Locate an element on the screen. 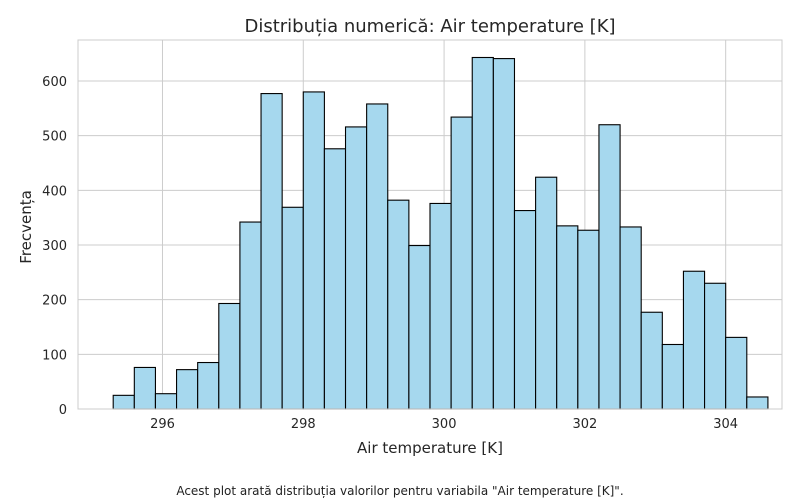 This screenshot has height=500, width=800. x-tick-label: 300 is located at coordinates (444, 424).